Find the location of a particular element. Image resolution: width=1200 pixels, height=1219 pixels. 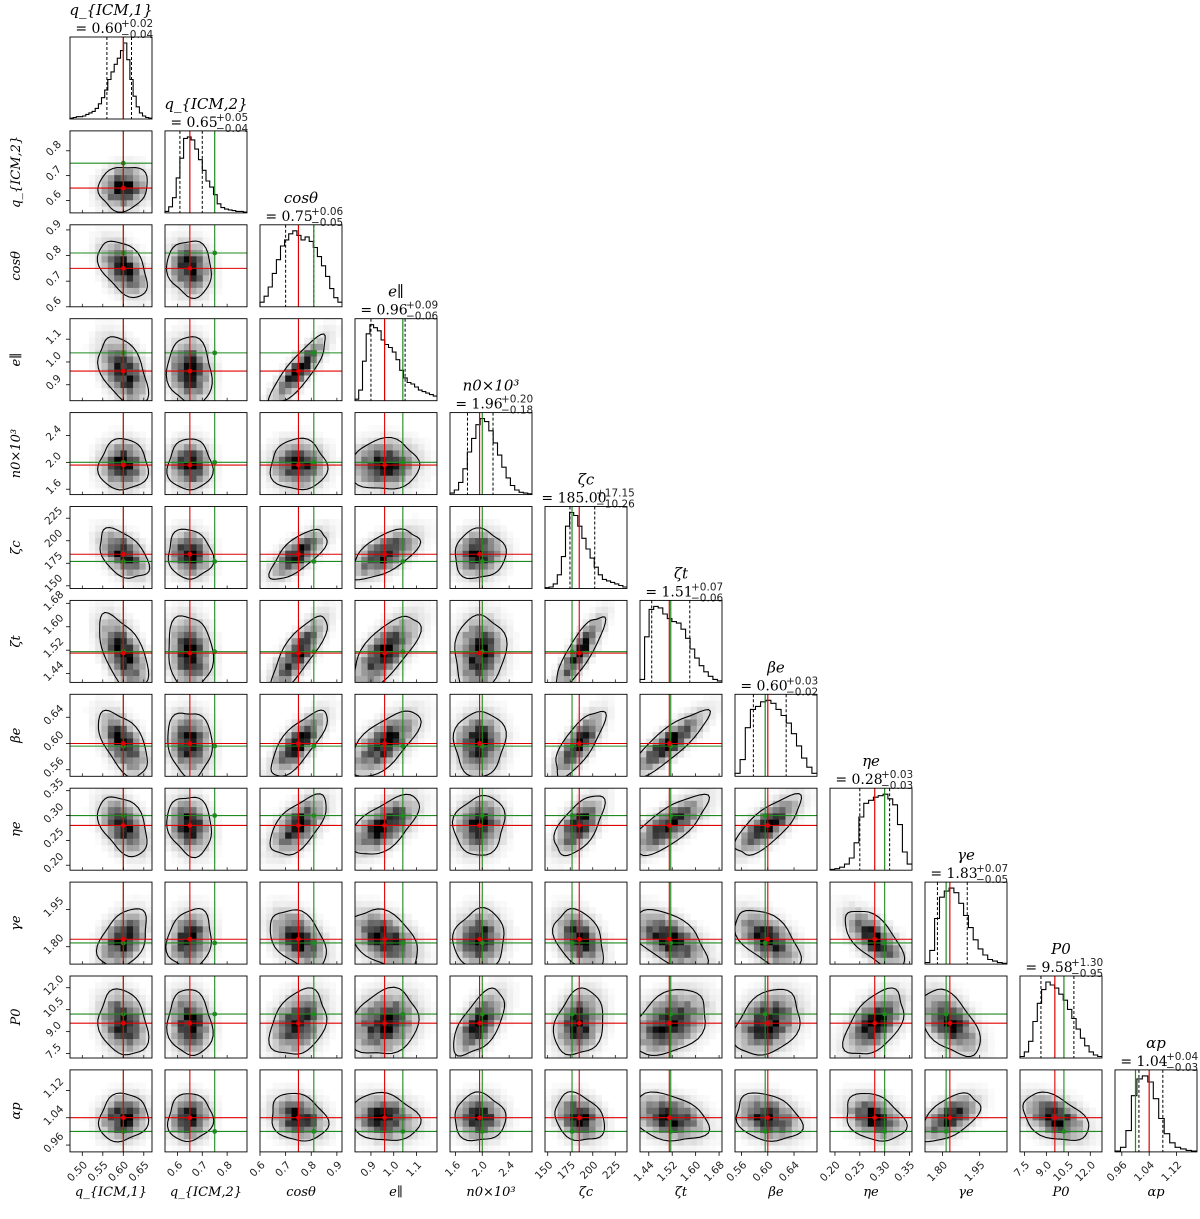

x-tick-label: 1.04 is located at coordinates (1144, 1171).